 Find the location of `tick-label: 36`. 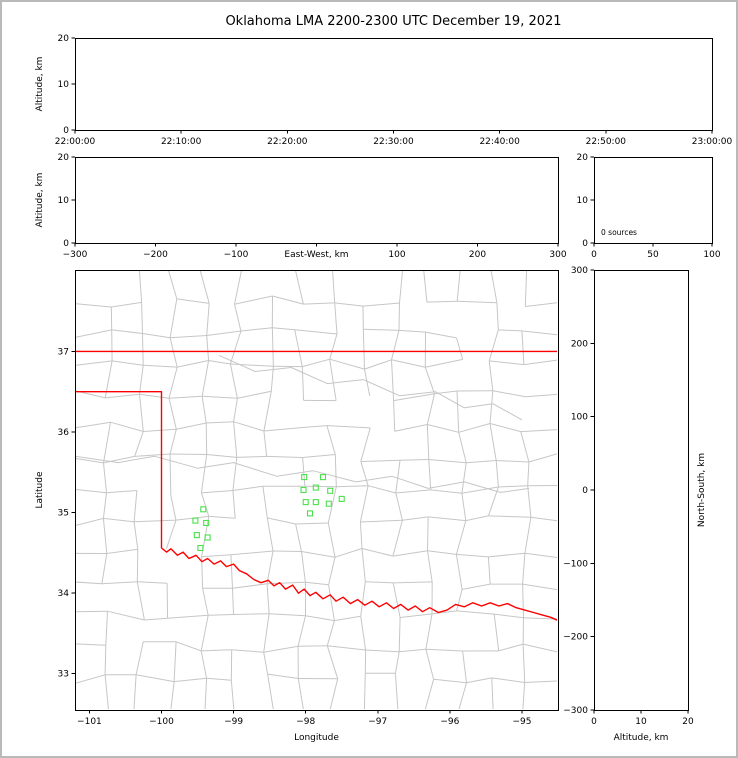

tick-label: 36 is located at coordinates (64, 433).